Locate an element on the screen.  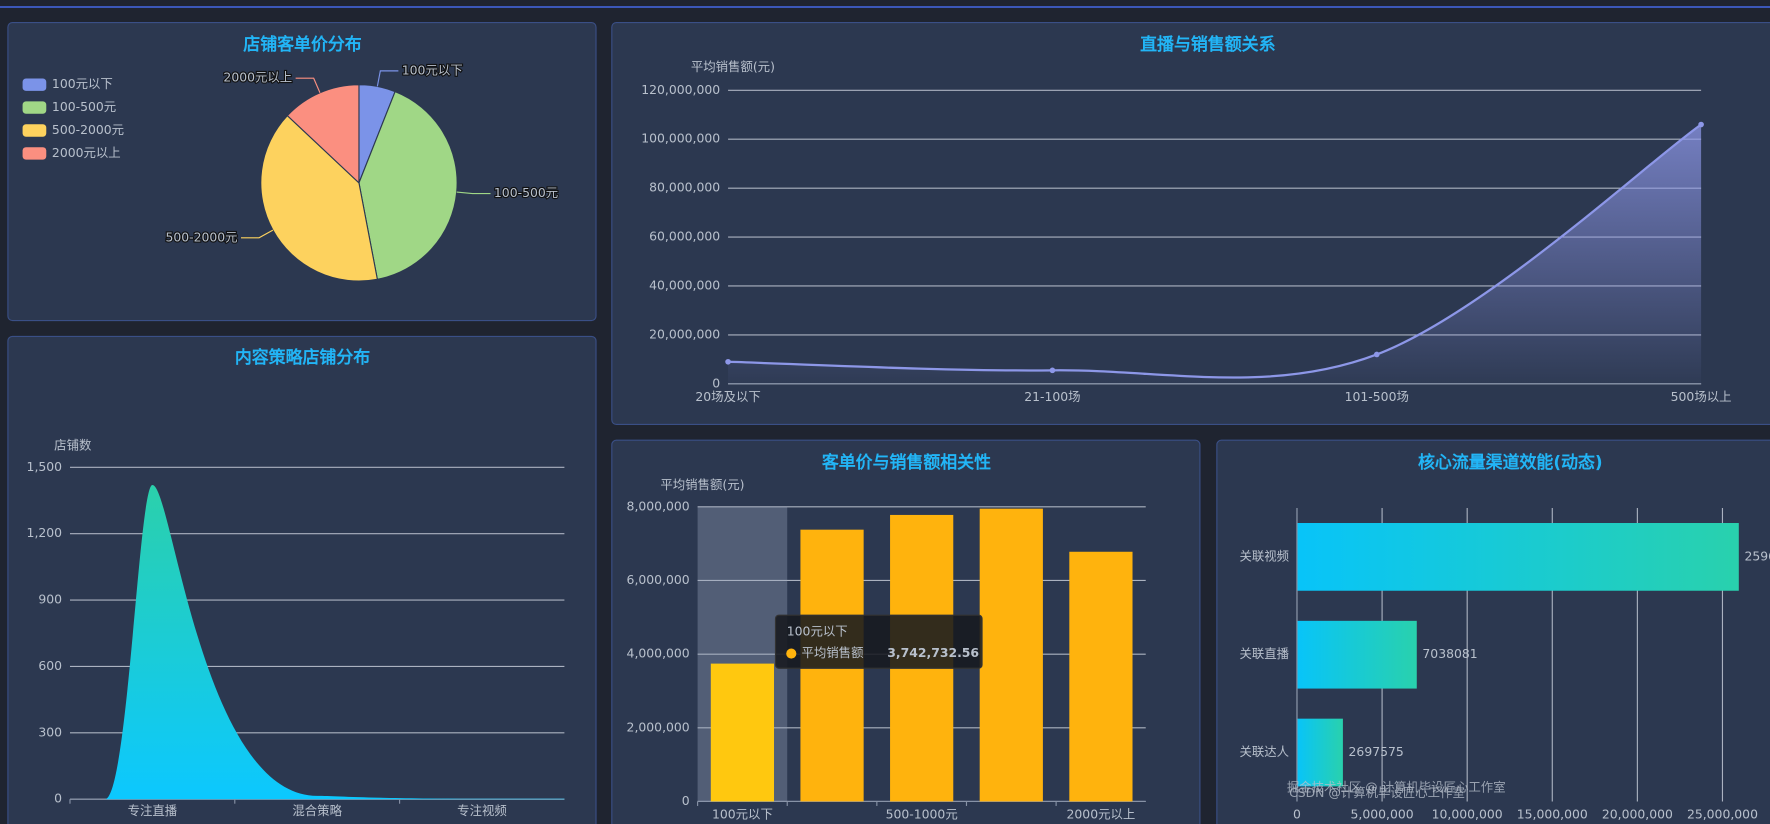
y-tick-label: 60,000,000 is located at coordinates (684, 236).